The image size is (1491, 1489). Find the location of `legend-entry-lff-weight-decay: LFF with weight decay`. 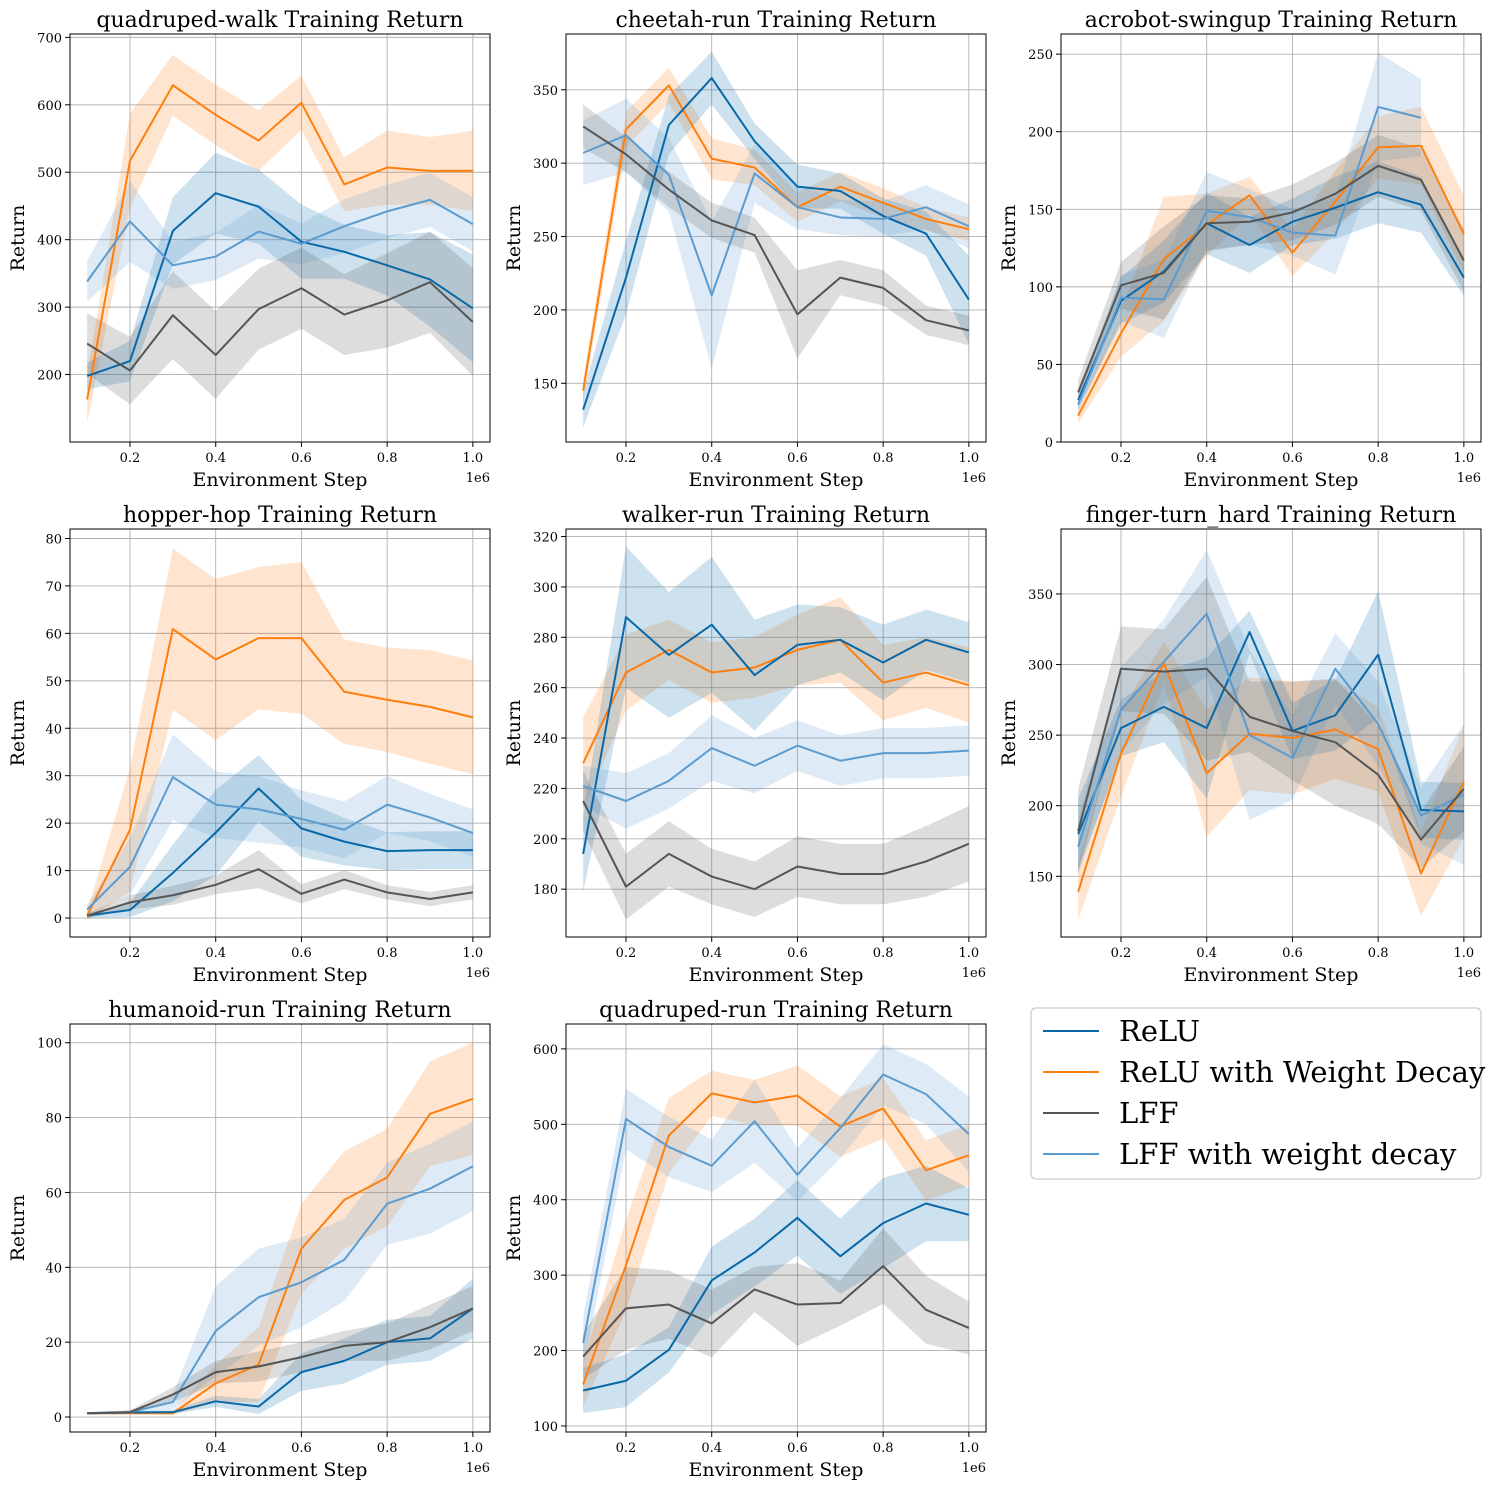

legend-entry-lff-weight-decay: LFF with weight decay is located at coordinates (1250, 1154).